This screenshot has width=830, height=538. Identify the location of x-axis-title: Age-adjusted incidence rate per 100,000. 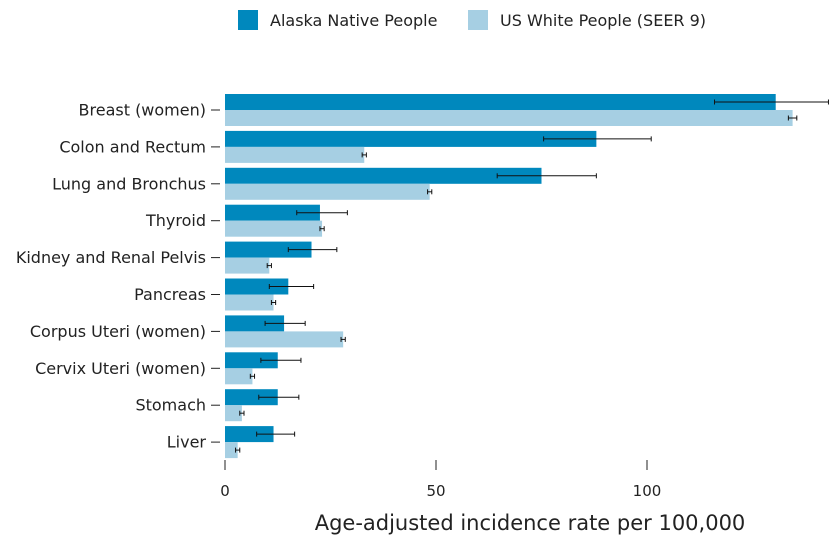
(530, 523).